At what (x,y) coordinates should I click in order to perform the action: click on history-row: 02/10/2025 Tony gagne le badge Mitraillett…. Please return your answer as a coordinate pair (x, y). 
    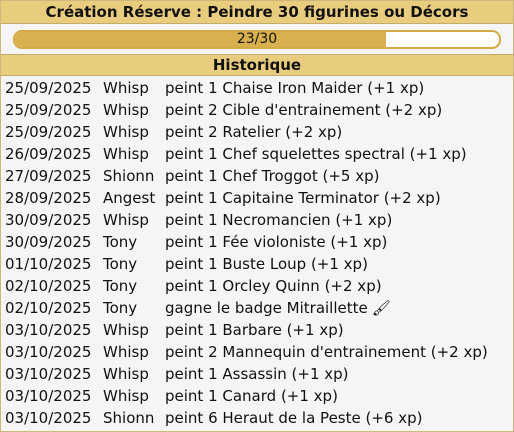
    Looking at the image, I should click on (257, 308).